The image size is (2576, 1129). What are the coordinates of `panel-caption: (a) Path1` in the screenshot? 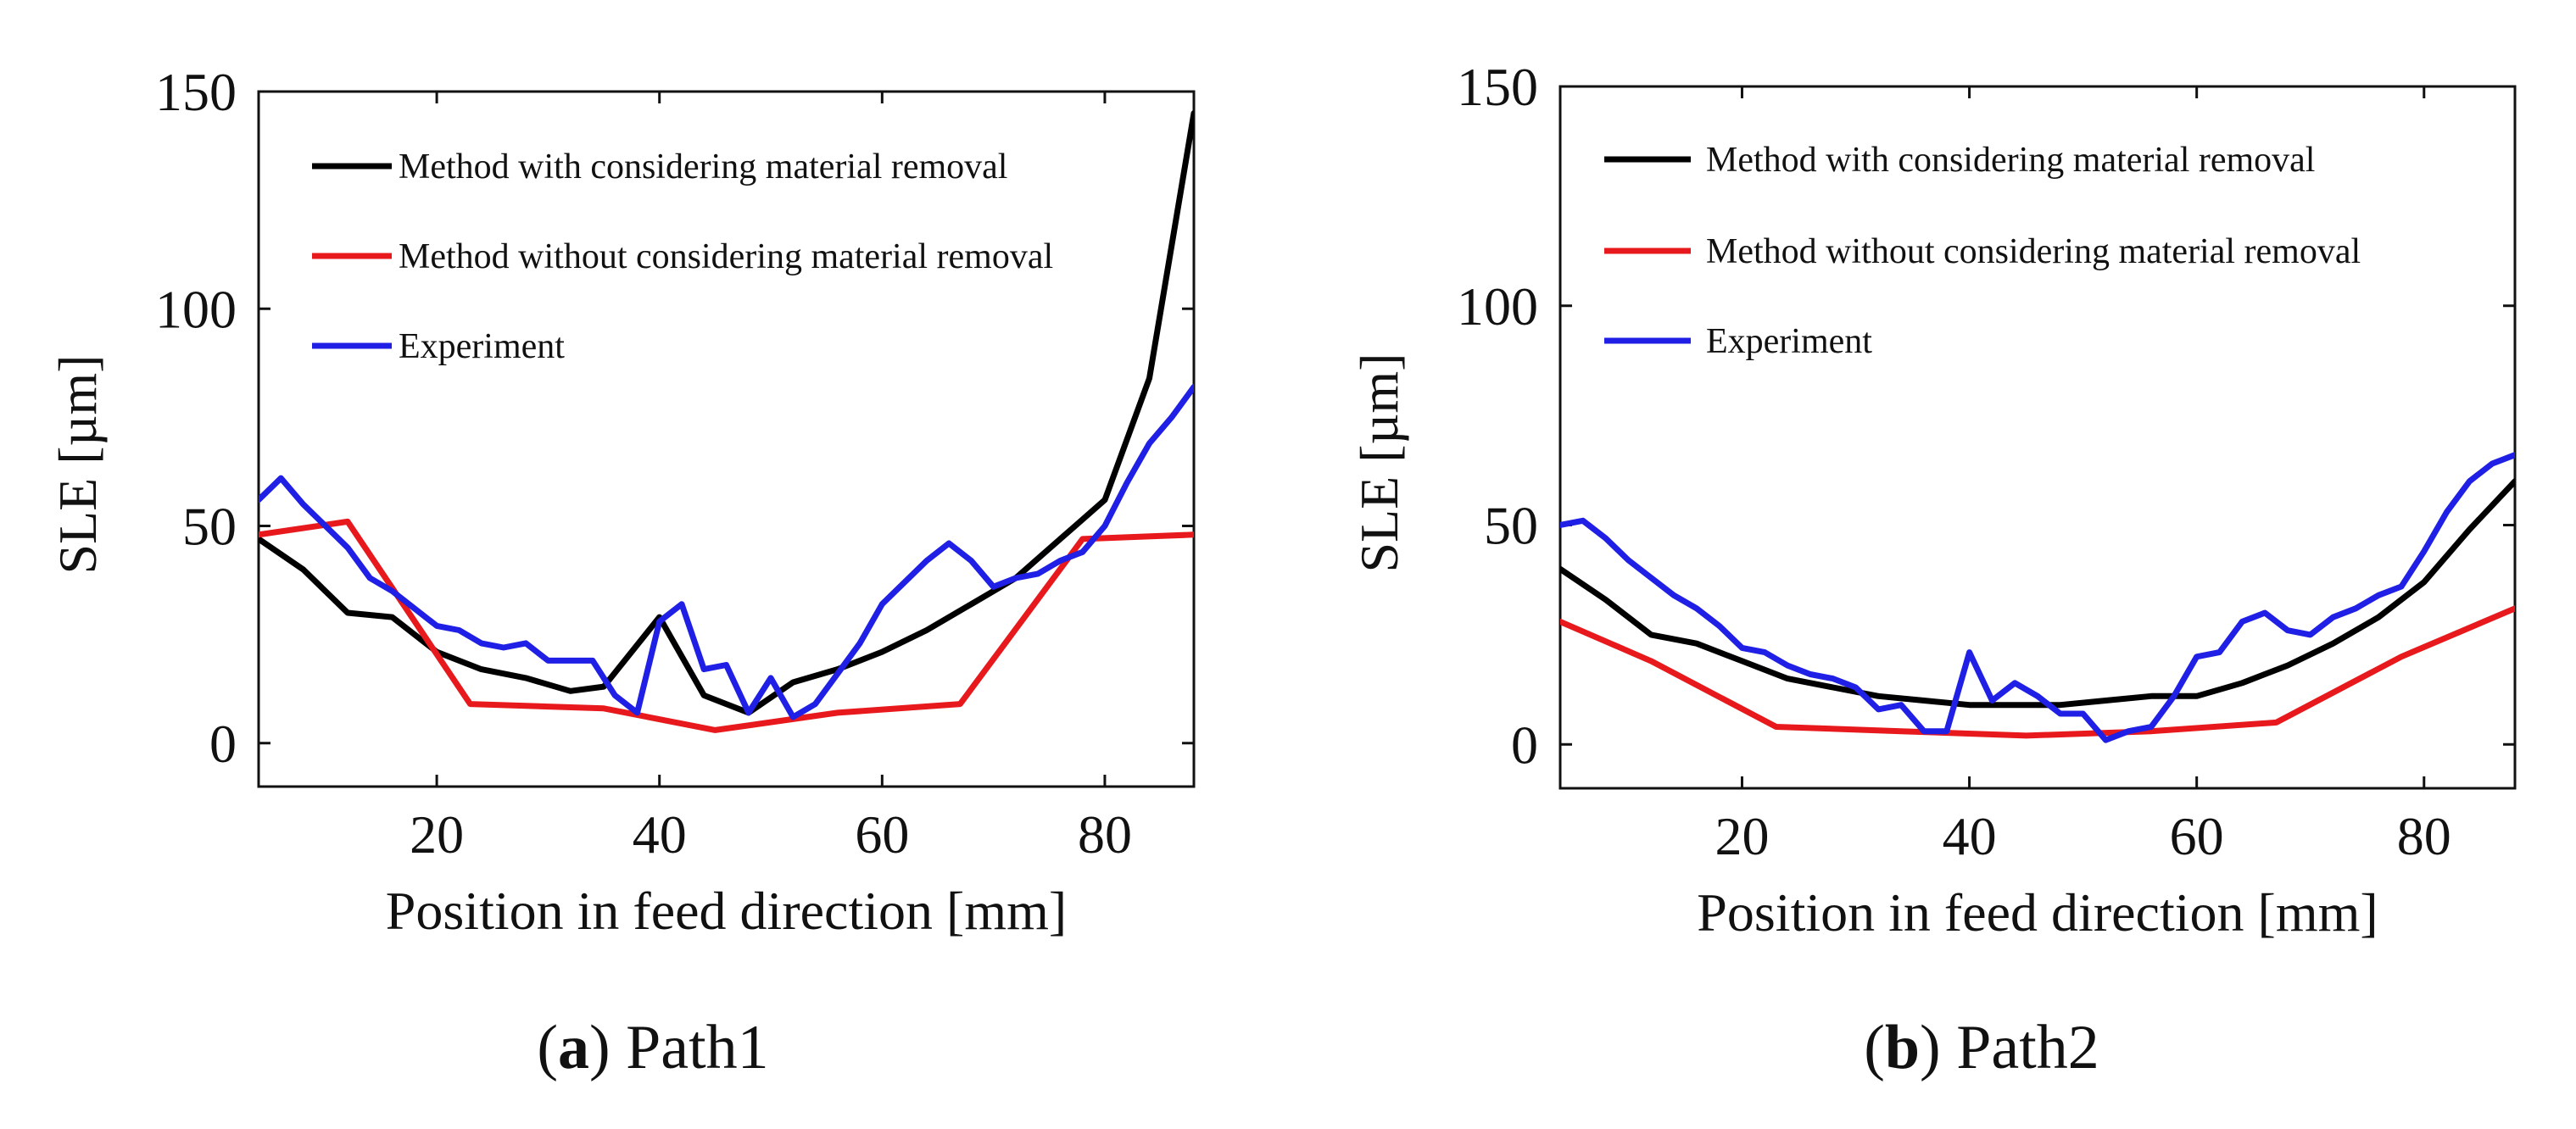 It's located at (652, 1047).